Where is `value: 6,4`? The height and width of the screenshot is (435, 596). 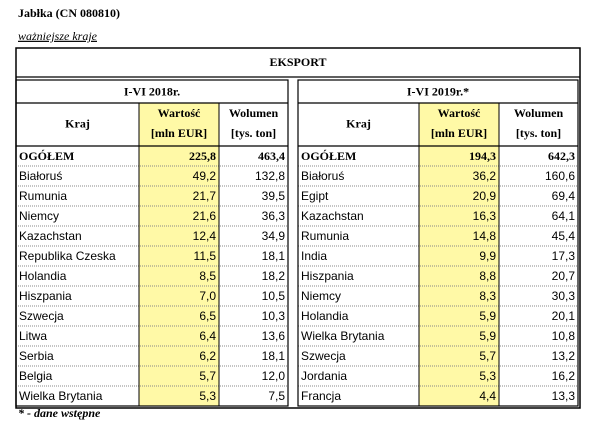
value: 6,4 is located at coordinates (207, 336).